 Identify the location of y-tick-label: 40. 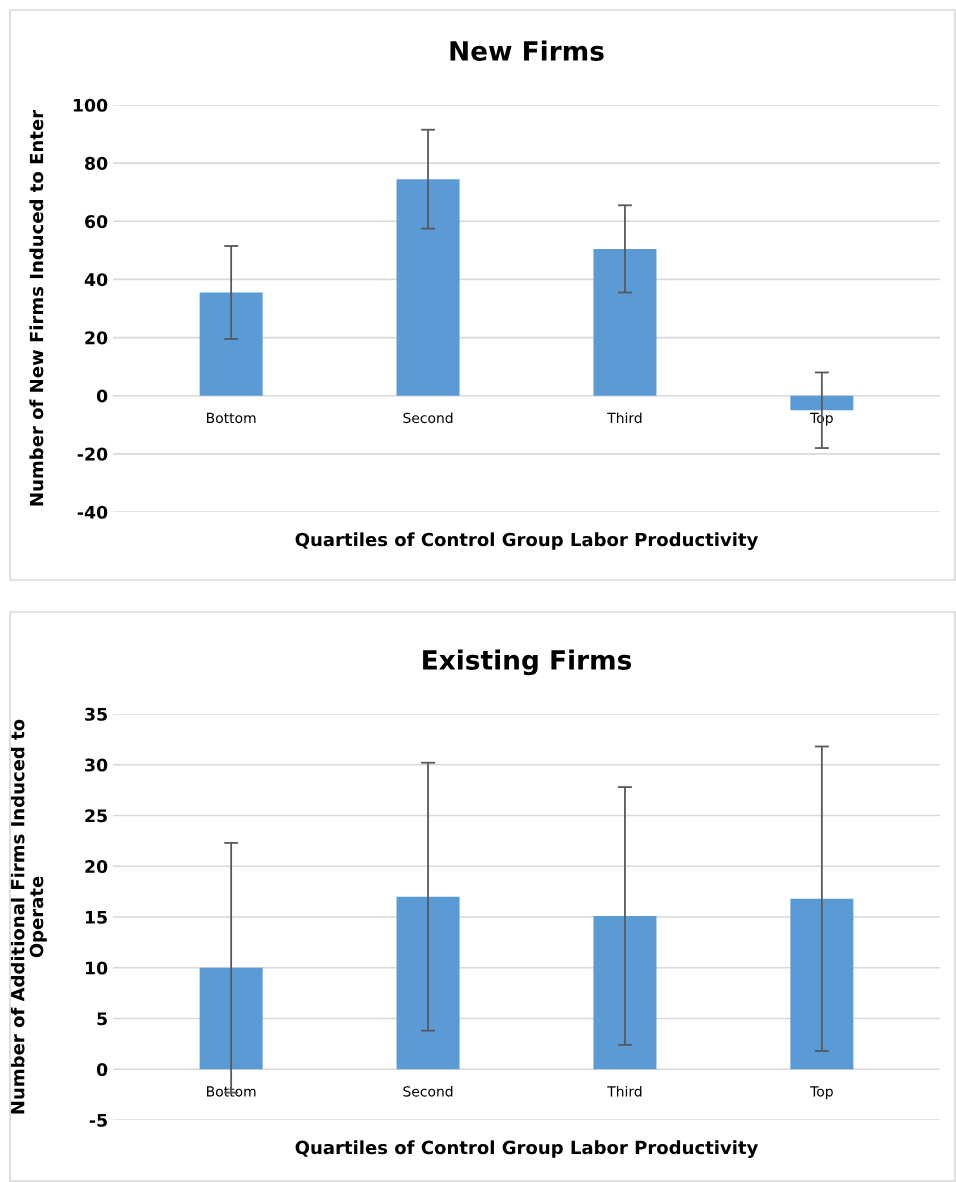
(96, 280).